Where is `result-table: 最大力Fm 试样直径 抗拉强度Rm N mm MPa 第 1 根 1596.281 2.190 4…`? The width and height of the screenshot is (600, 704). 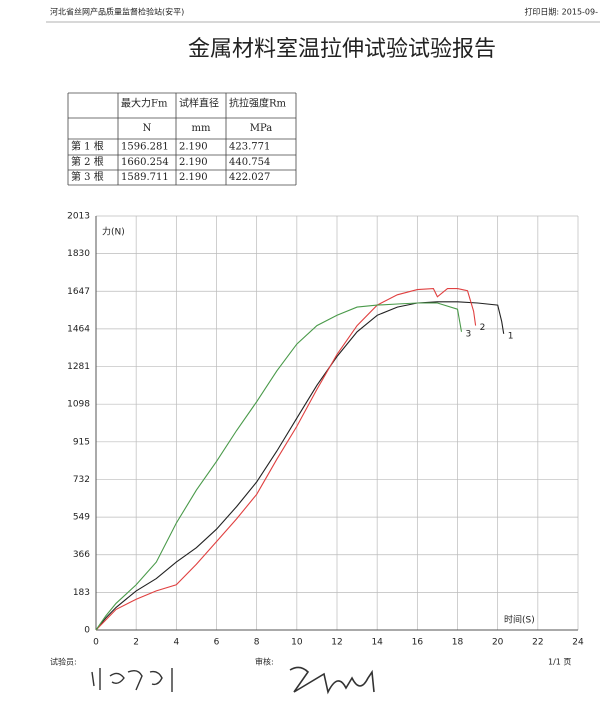
result-table: 最大力Fm 试样直径 抗拉强度Rm N mm MPa 第 1 根 1596.281 2.190 4… is located at coordinates (182, 139).